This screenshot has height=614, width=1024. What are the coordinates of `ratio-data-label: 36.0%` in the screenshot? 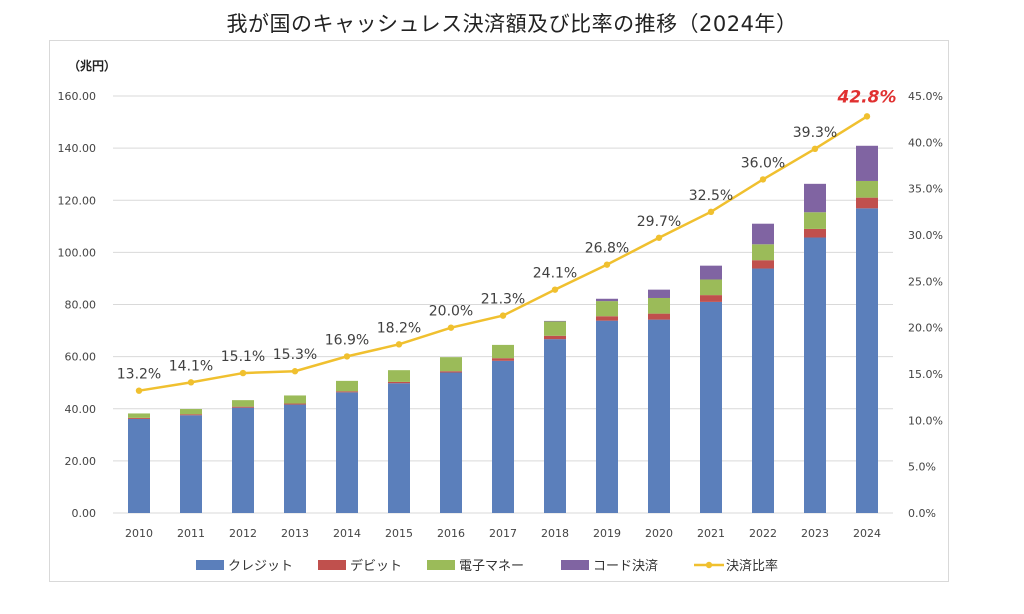 It's located at (763, 163).